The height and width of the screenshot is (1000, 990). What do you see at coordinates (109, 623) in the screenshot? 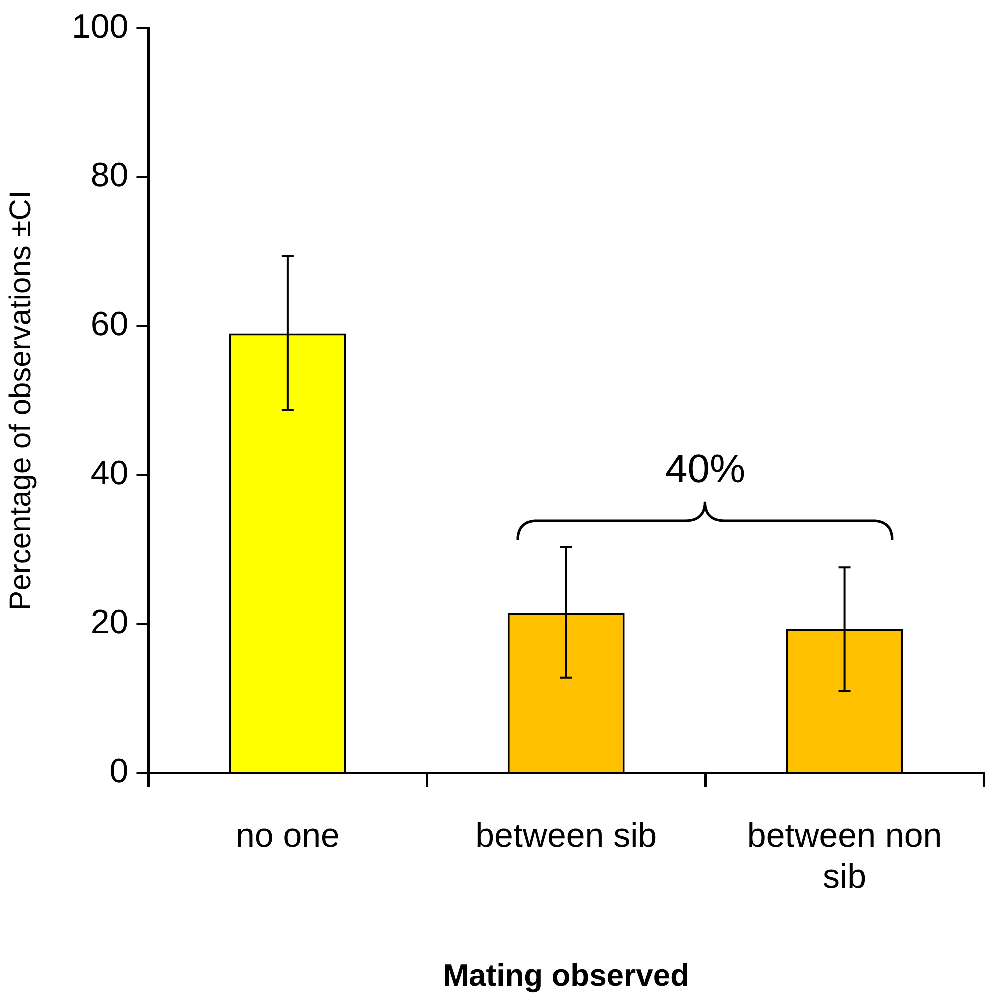
I see `y-tick-label: 20` at bounding box center [109, 623].